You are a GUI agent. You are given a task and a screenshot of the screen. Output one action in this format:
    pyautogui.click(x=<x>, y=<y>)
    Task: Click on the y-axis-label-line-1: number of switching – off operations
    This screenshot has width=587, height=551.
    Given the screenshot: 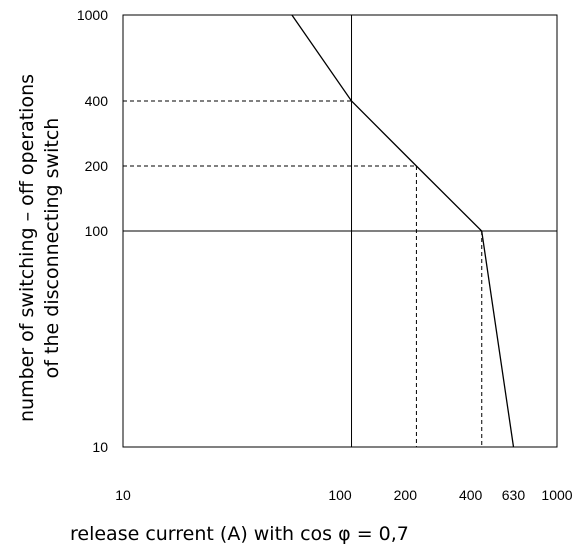 What is the action you would take?
    pyautogui.click(x=27, y=248)
    